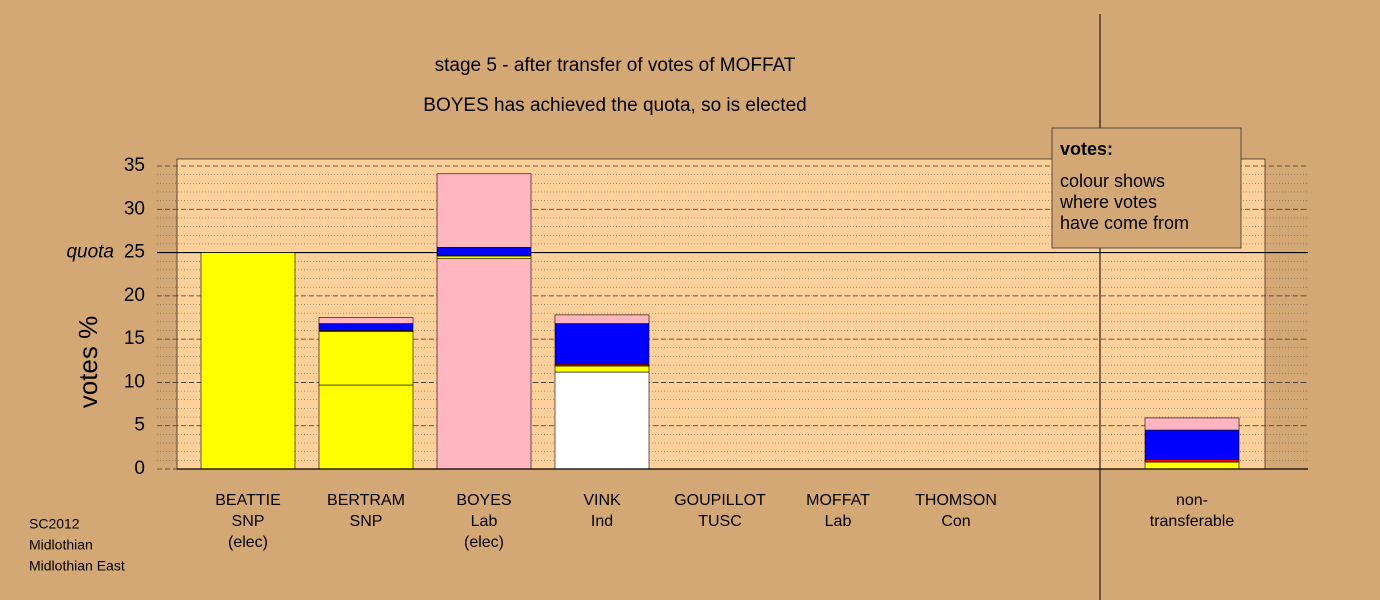  I want to click on y-tick-label: 35, so click(134, 165).